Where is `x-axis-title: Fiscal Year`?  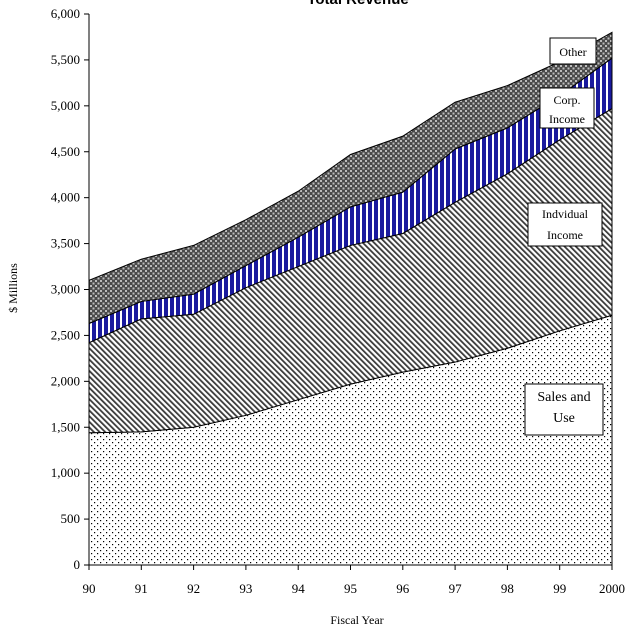
x-axis-title: Fiscal Year is located at coordinates (356, 620).